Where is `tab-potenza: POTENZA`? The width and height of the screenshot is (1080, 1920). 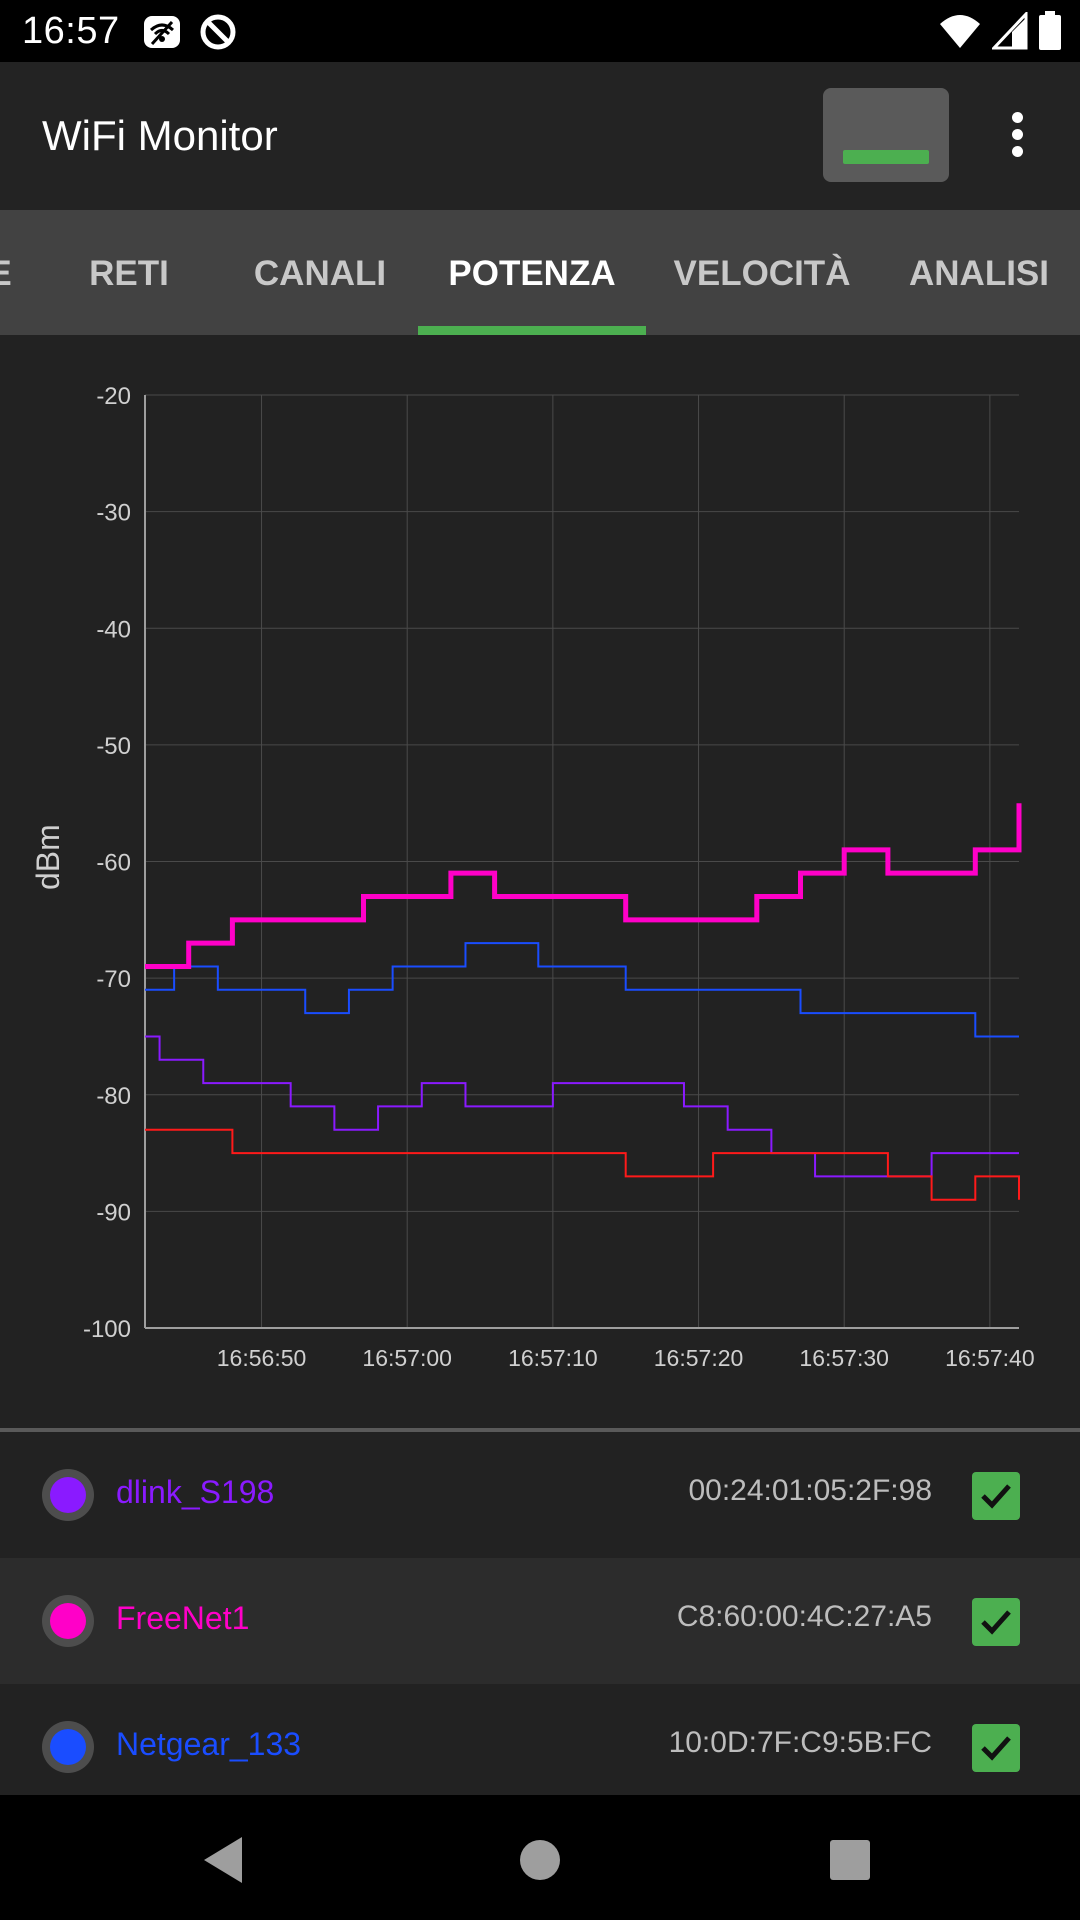 tab-potenza: POTENZA is located at coordinates (532, 273).